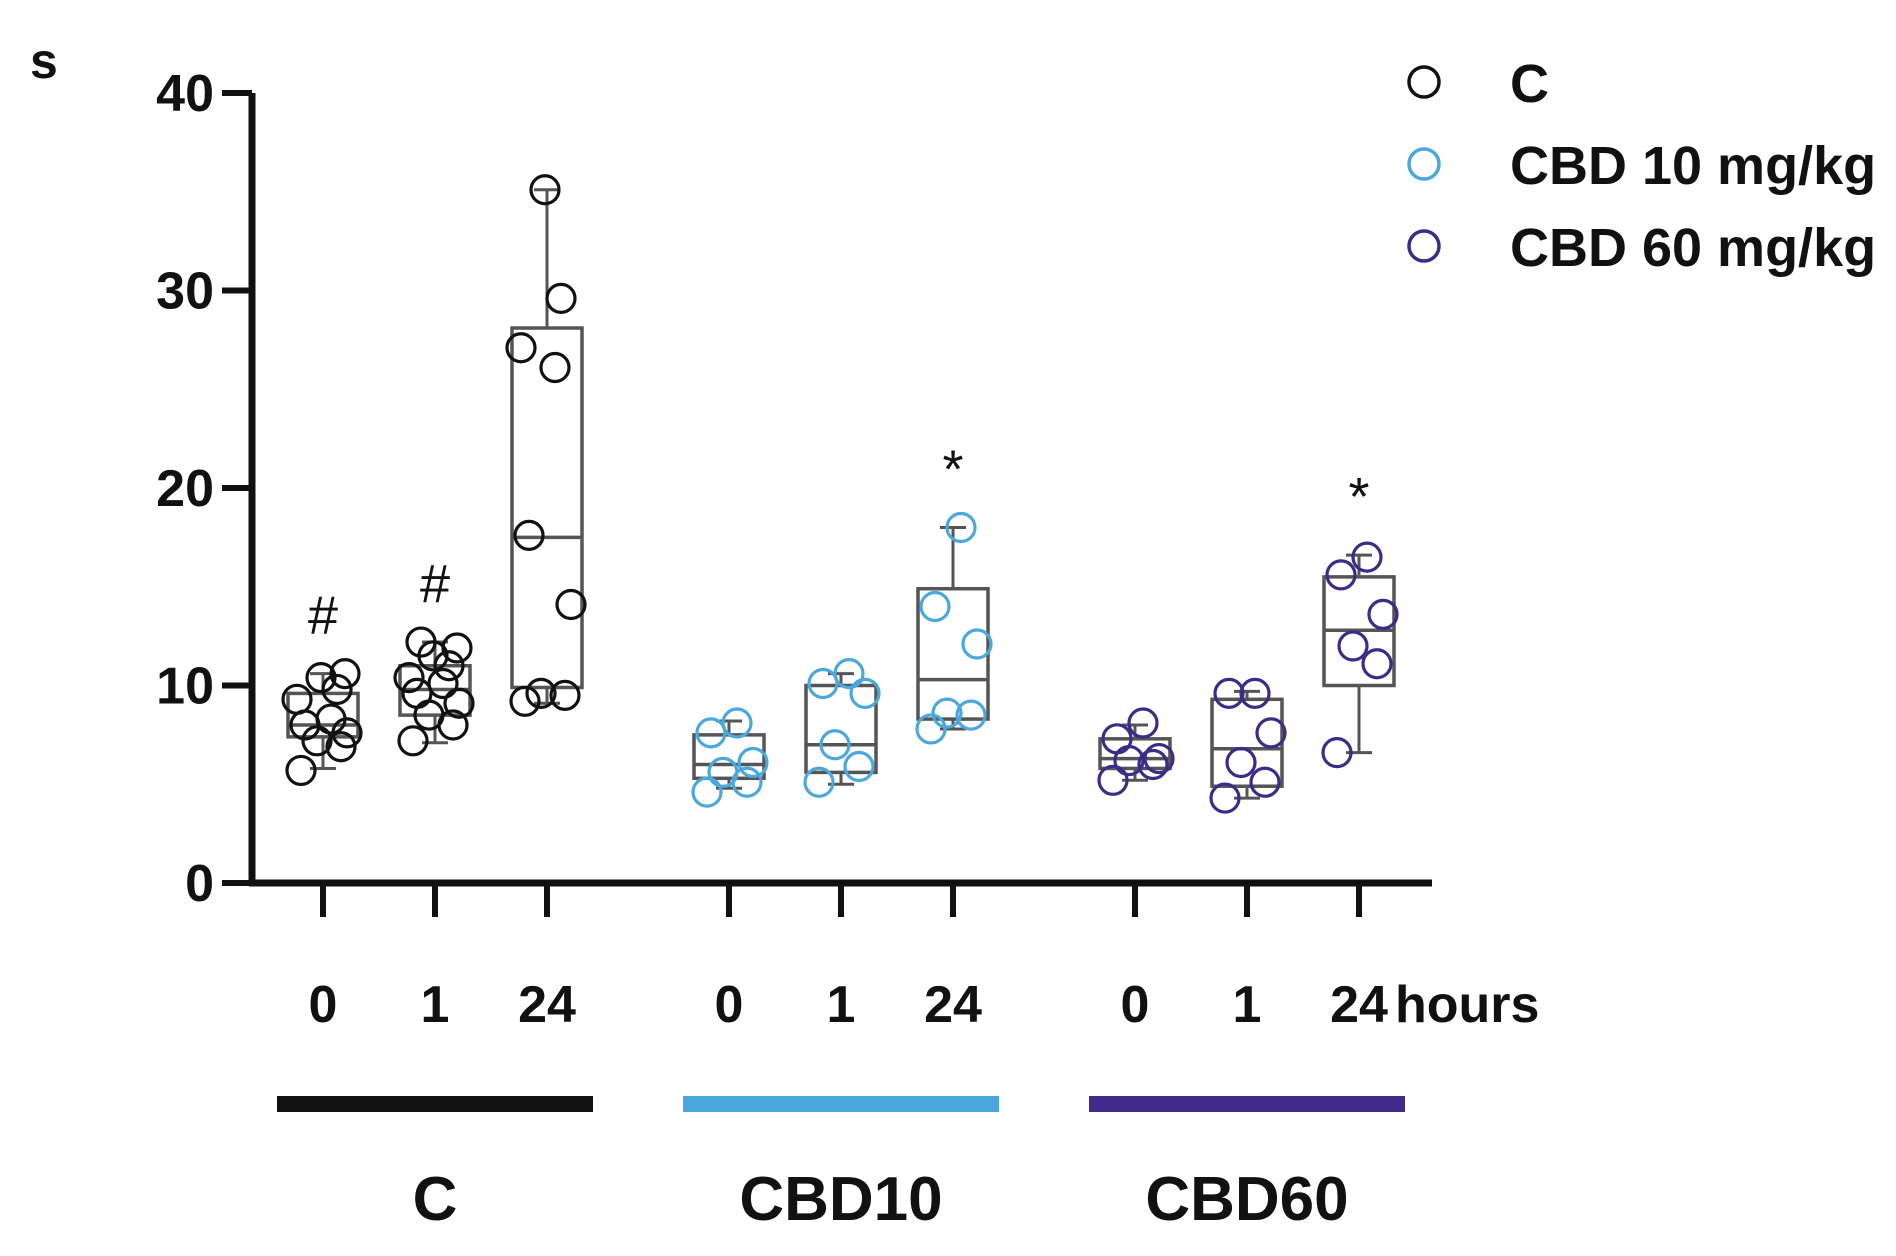  Describe the element at coordinates (1467, 1005) in the screenshot. I see `x-unit-label: hours` at that location.